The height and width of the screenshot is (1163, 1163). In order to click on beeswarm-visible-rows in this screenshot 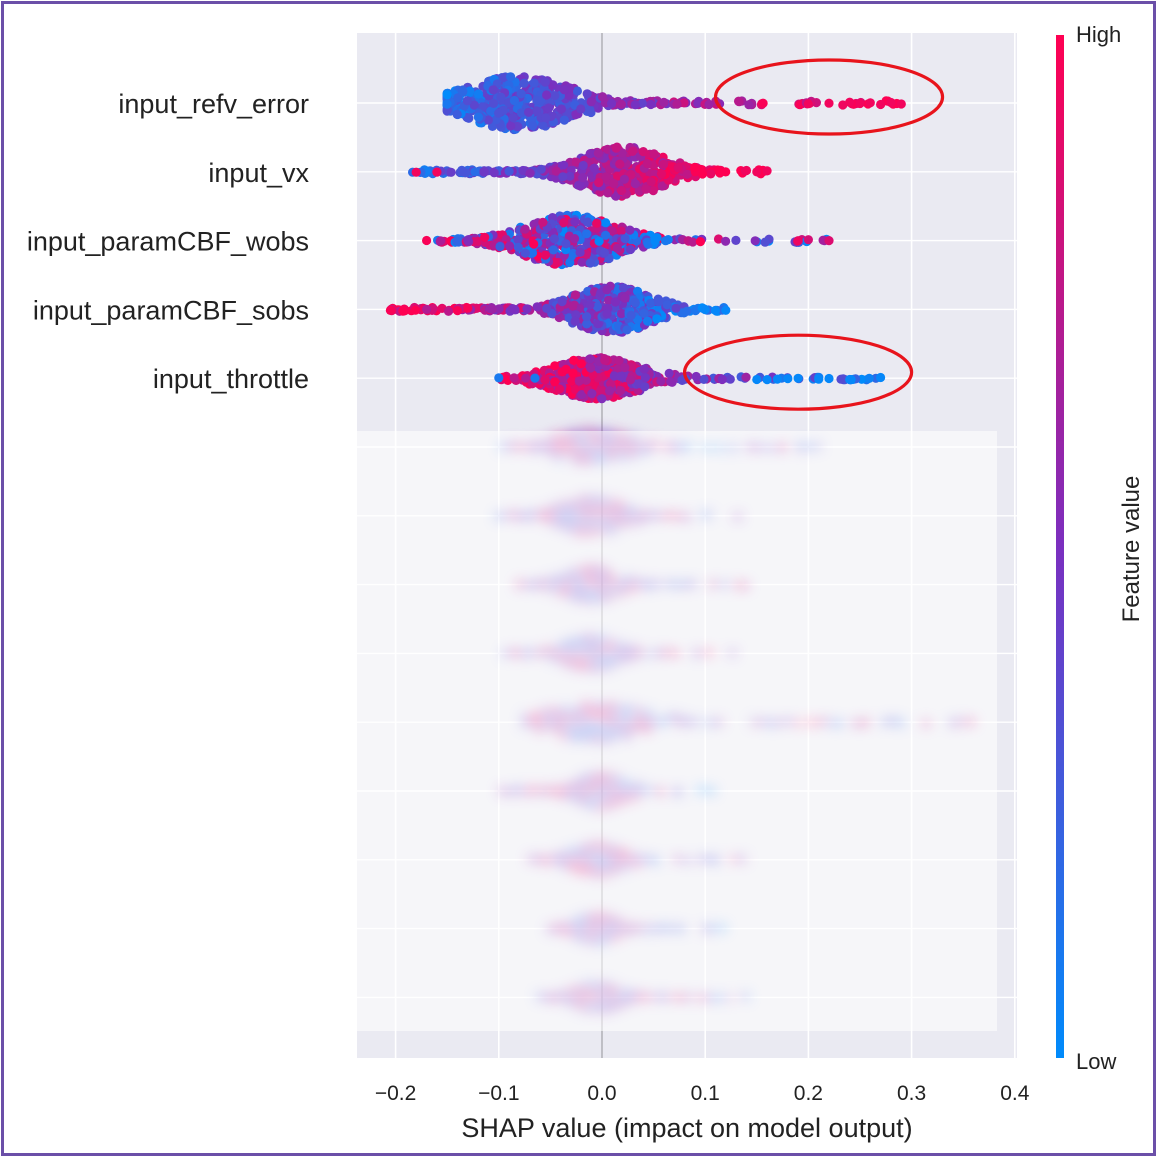, I will do `click(645, 238)`.